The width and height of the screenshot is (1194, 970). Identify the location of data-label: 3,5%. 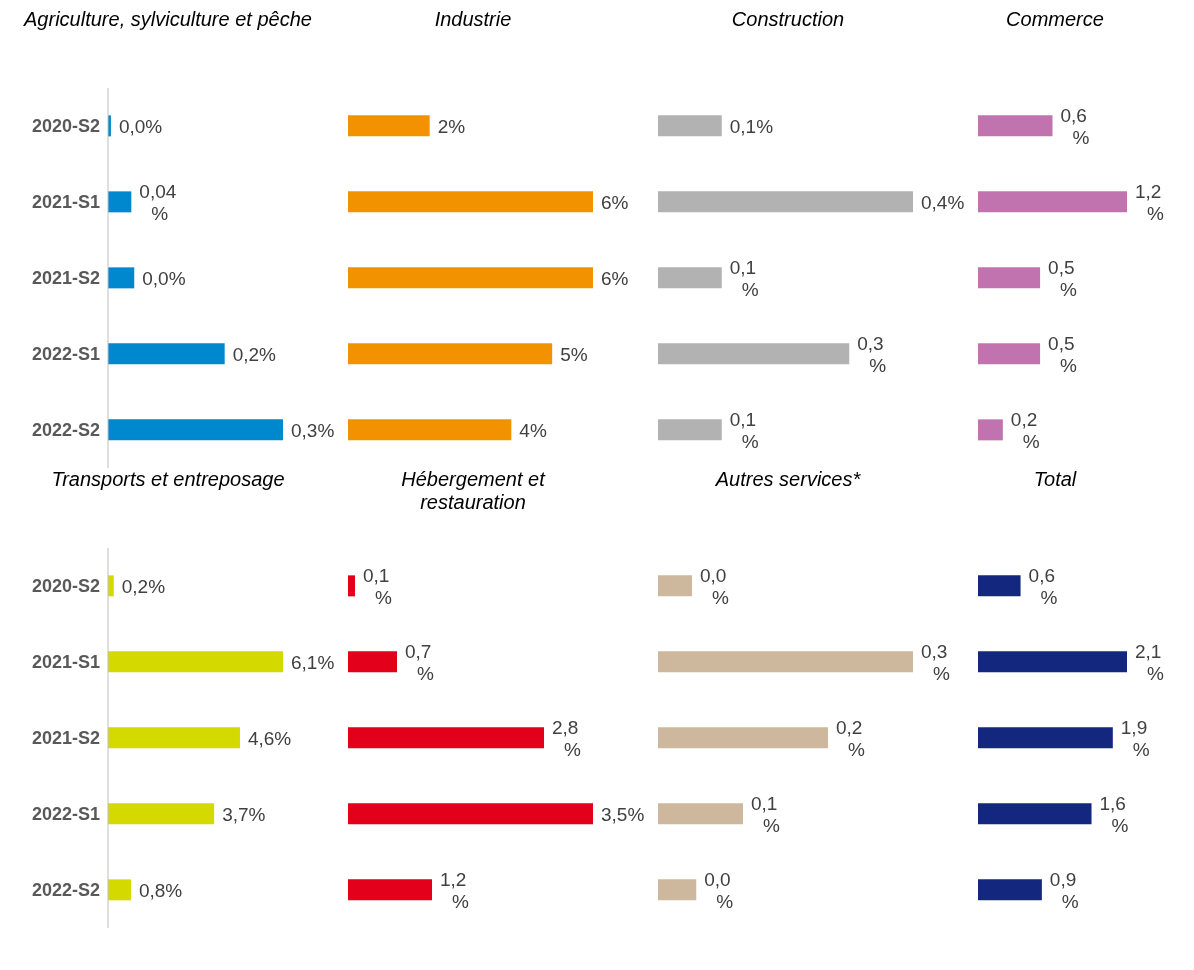
(623, 814).